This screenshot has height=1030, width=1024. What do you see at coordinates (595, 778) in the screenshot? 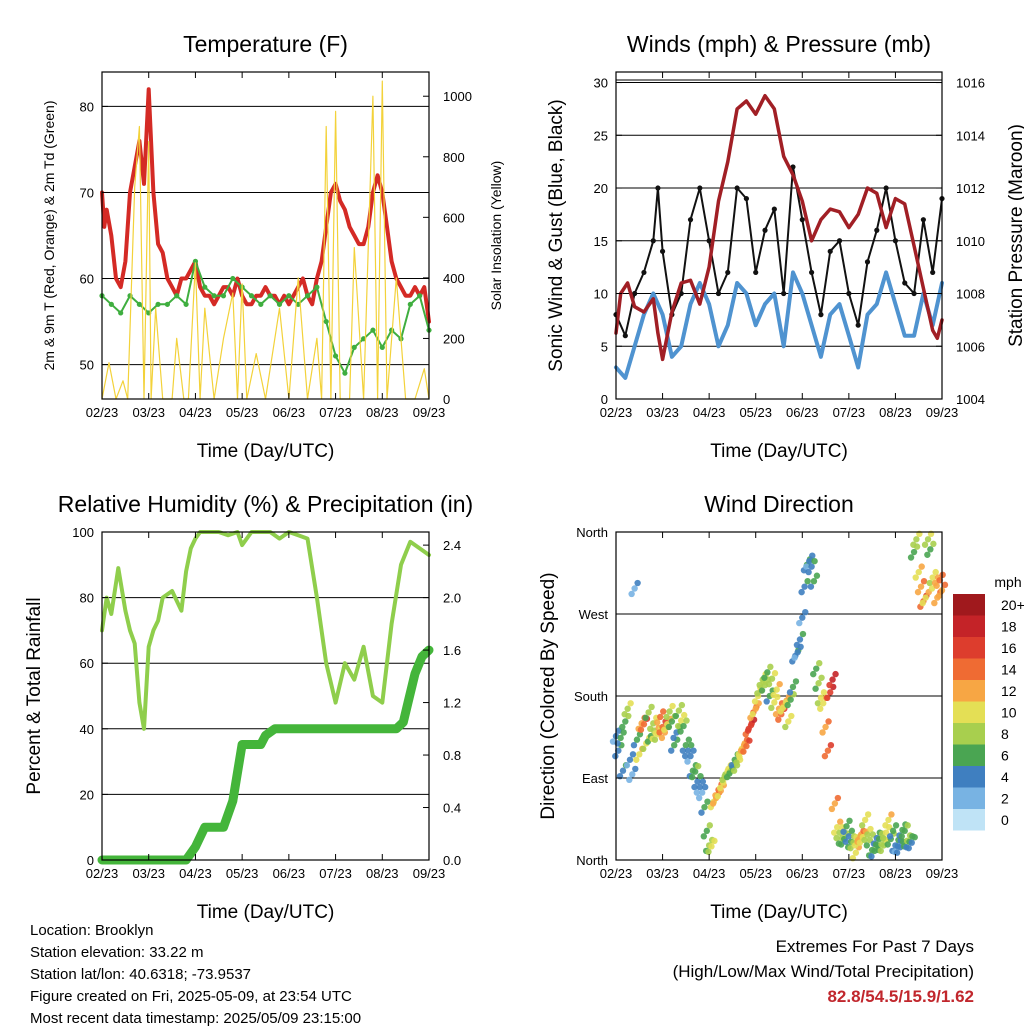
I see `y-tick-label: East` at bounding box center [595, 778].